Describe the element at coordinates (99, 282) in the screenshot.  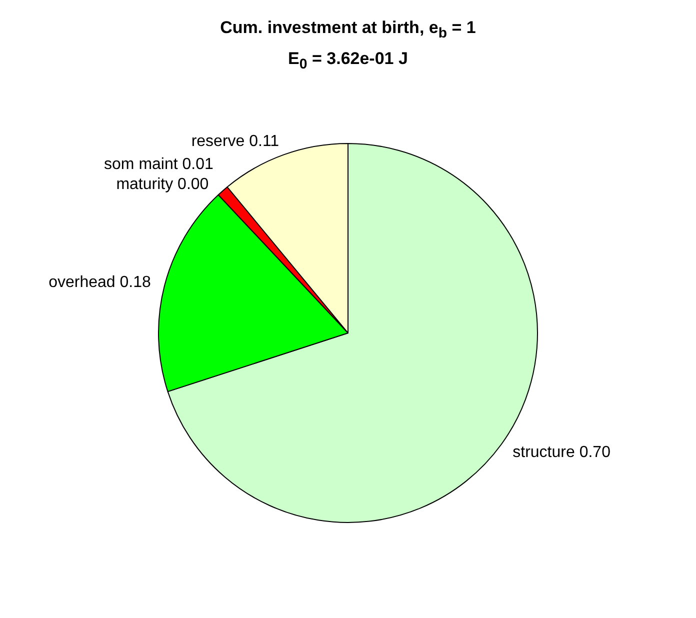
I see `slice-label: overhead 0.18` at that location.